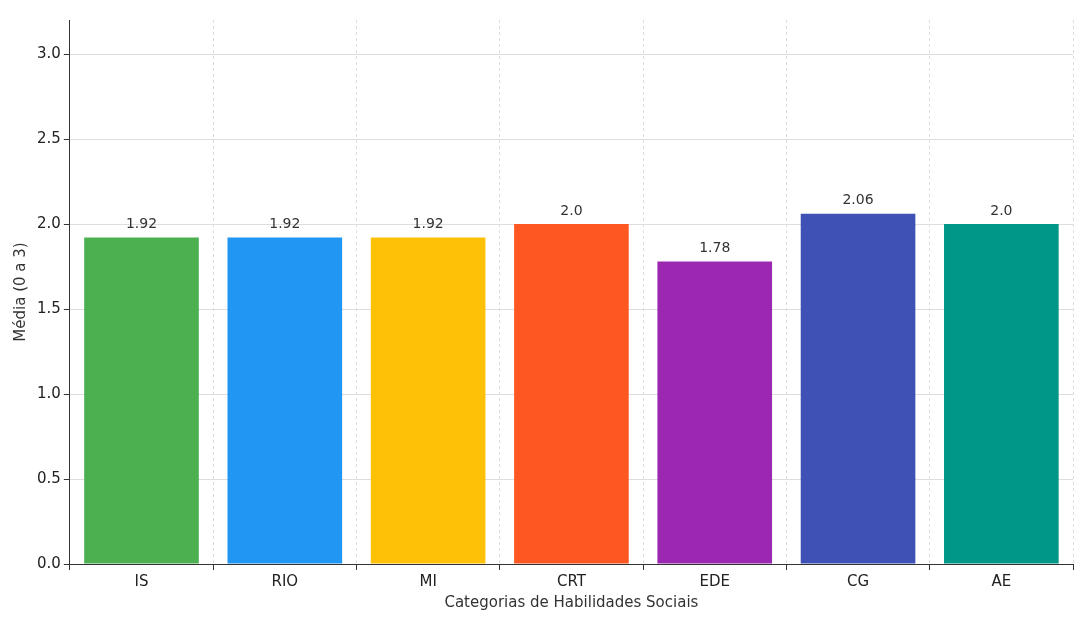 This screenshot has width=1083, height=620. I want to click on x-tick-label: MI, so click(428, 580).